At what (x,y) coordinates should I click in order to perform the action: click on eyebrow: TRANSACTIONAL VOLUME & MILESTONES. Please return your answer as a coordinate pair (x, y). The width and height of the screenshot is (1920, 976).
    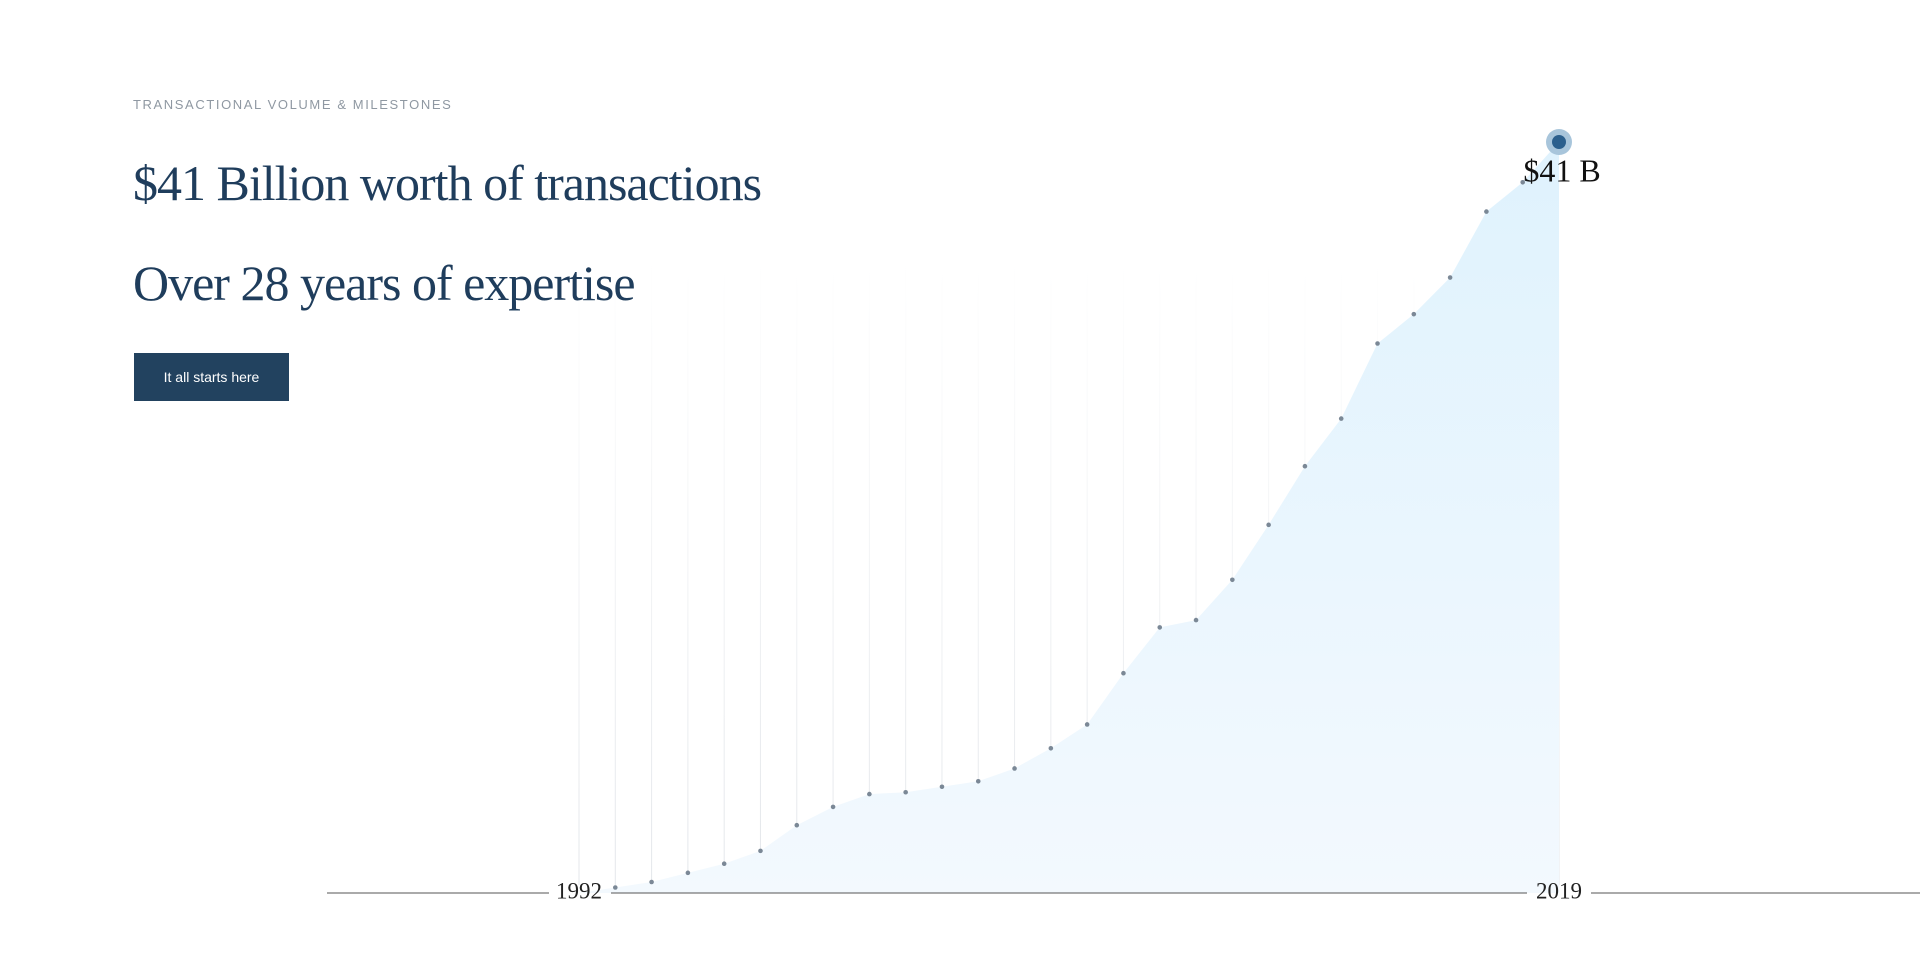
    Looking at the image, I should click on (293, 104).